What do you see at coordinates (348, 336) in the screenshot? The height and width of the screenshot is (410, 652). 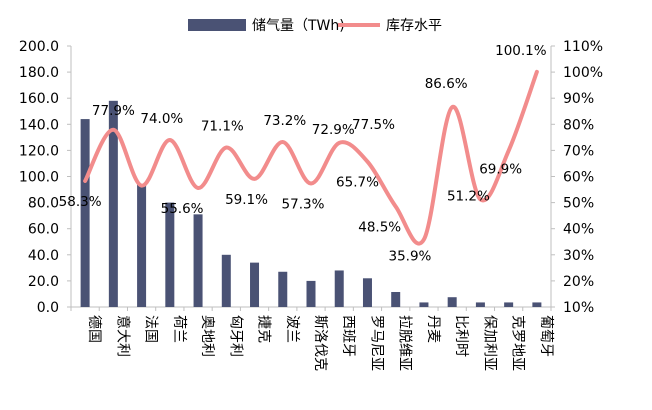 I see `category-label: 西班牙` at bounding box center [348, 336].